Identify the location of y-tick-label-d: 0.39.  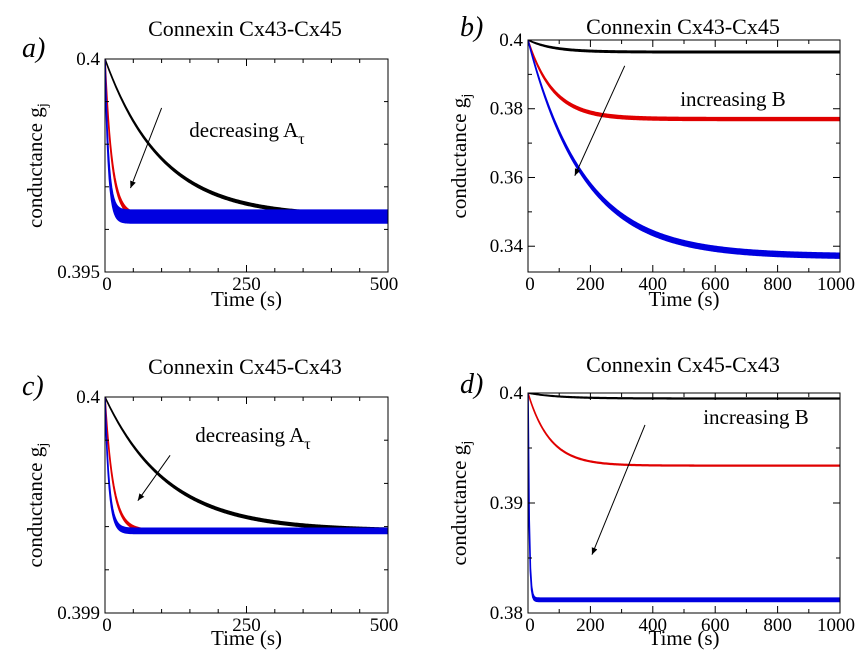
(506, 503).